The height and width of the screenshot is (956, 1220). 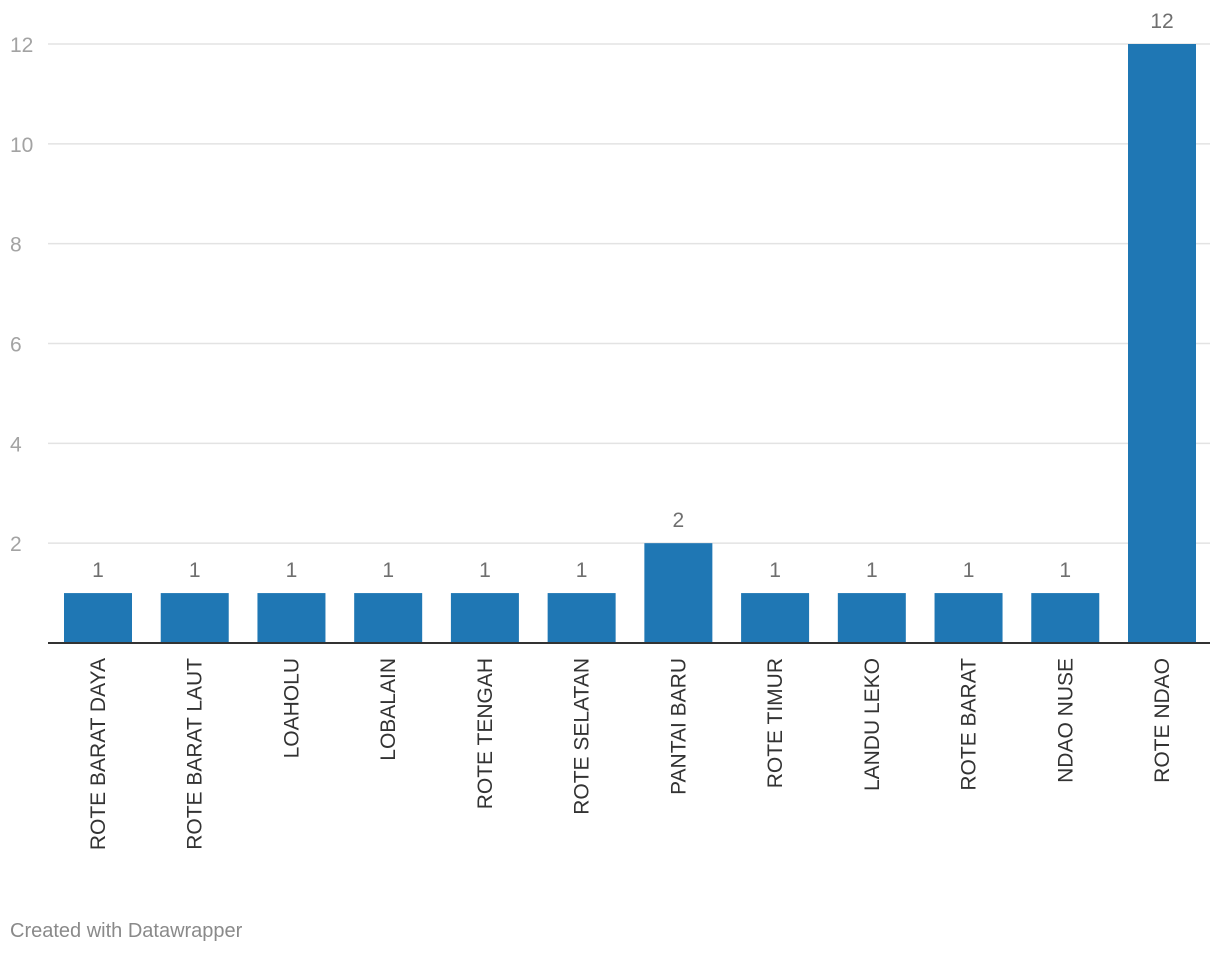 I want to click on x-tick-label-12: ROTE NDAO, so click(x=1162, y=720).